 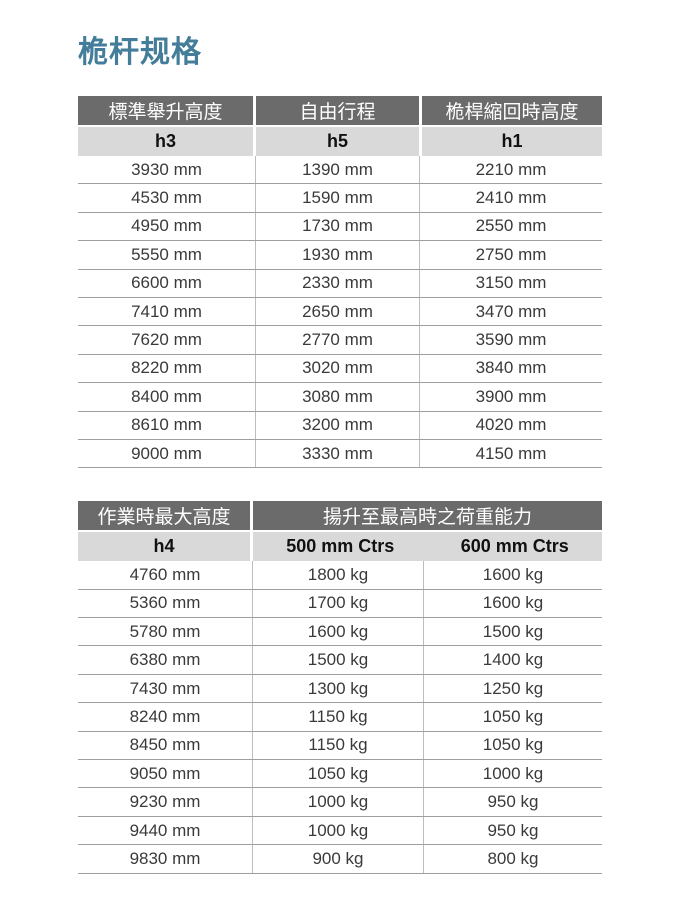 I want to click on table-row: 9230 mm 1000 kg 950 kg, so click(x=340, y=802).